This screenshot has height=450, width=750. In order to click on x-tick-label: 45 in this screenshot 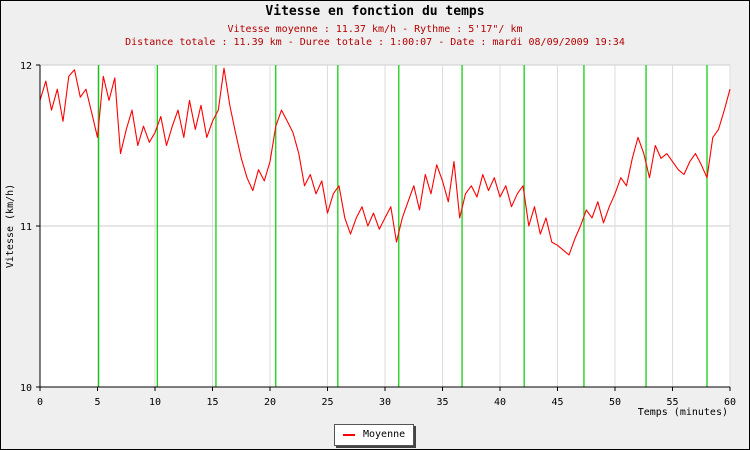, I will do `click(557, 402)`.